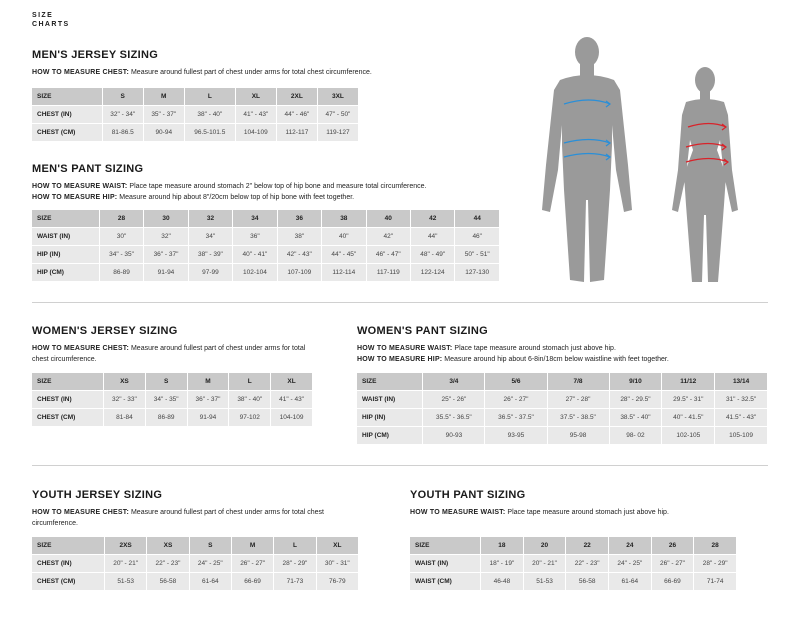  I want to click on table-cell: 102-105, so click(688, 436).